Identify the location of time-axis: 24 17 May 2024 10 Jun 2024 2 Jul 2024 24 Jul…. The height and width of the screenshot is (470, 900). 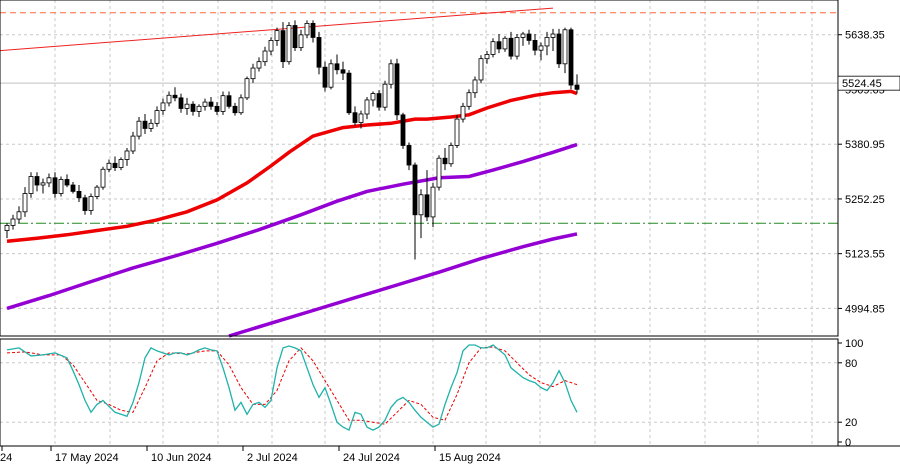
(250, 455).